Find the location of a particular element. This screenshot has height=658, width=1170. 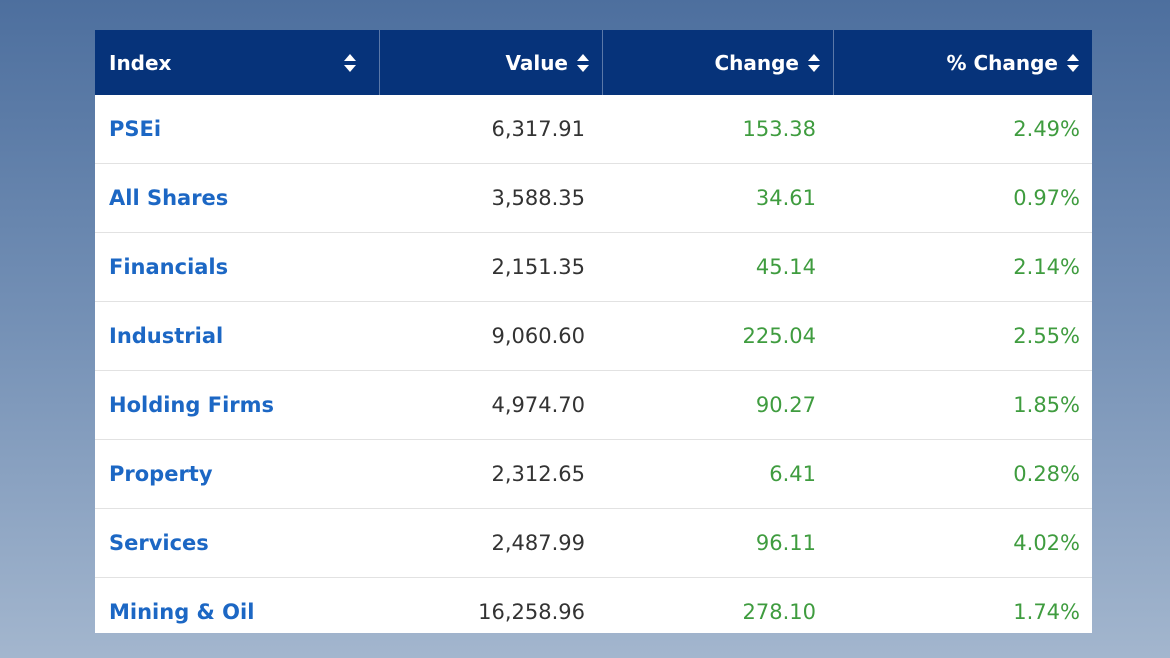

index-name: Property is located at coordinates (161, 474).